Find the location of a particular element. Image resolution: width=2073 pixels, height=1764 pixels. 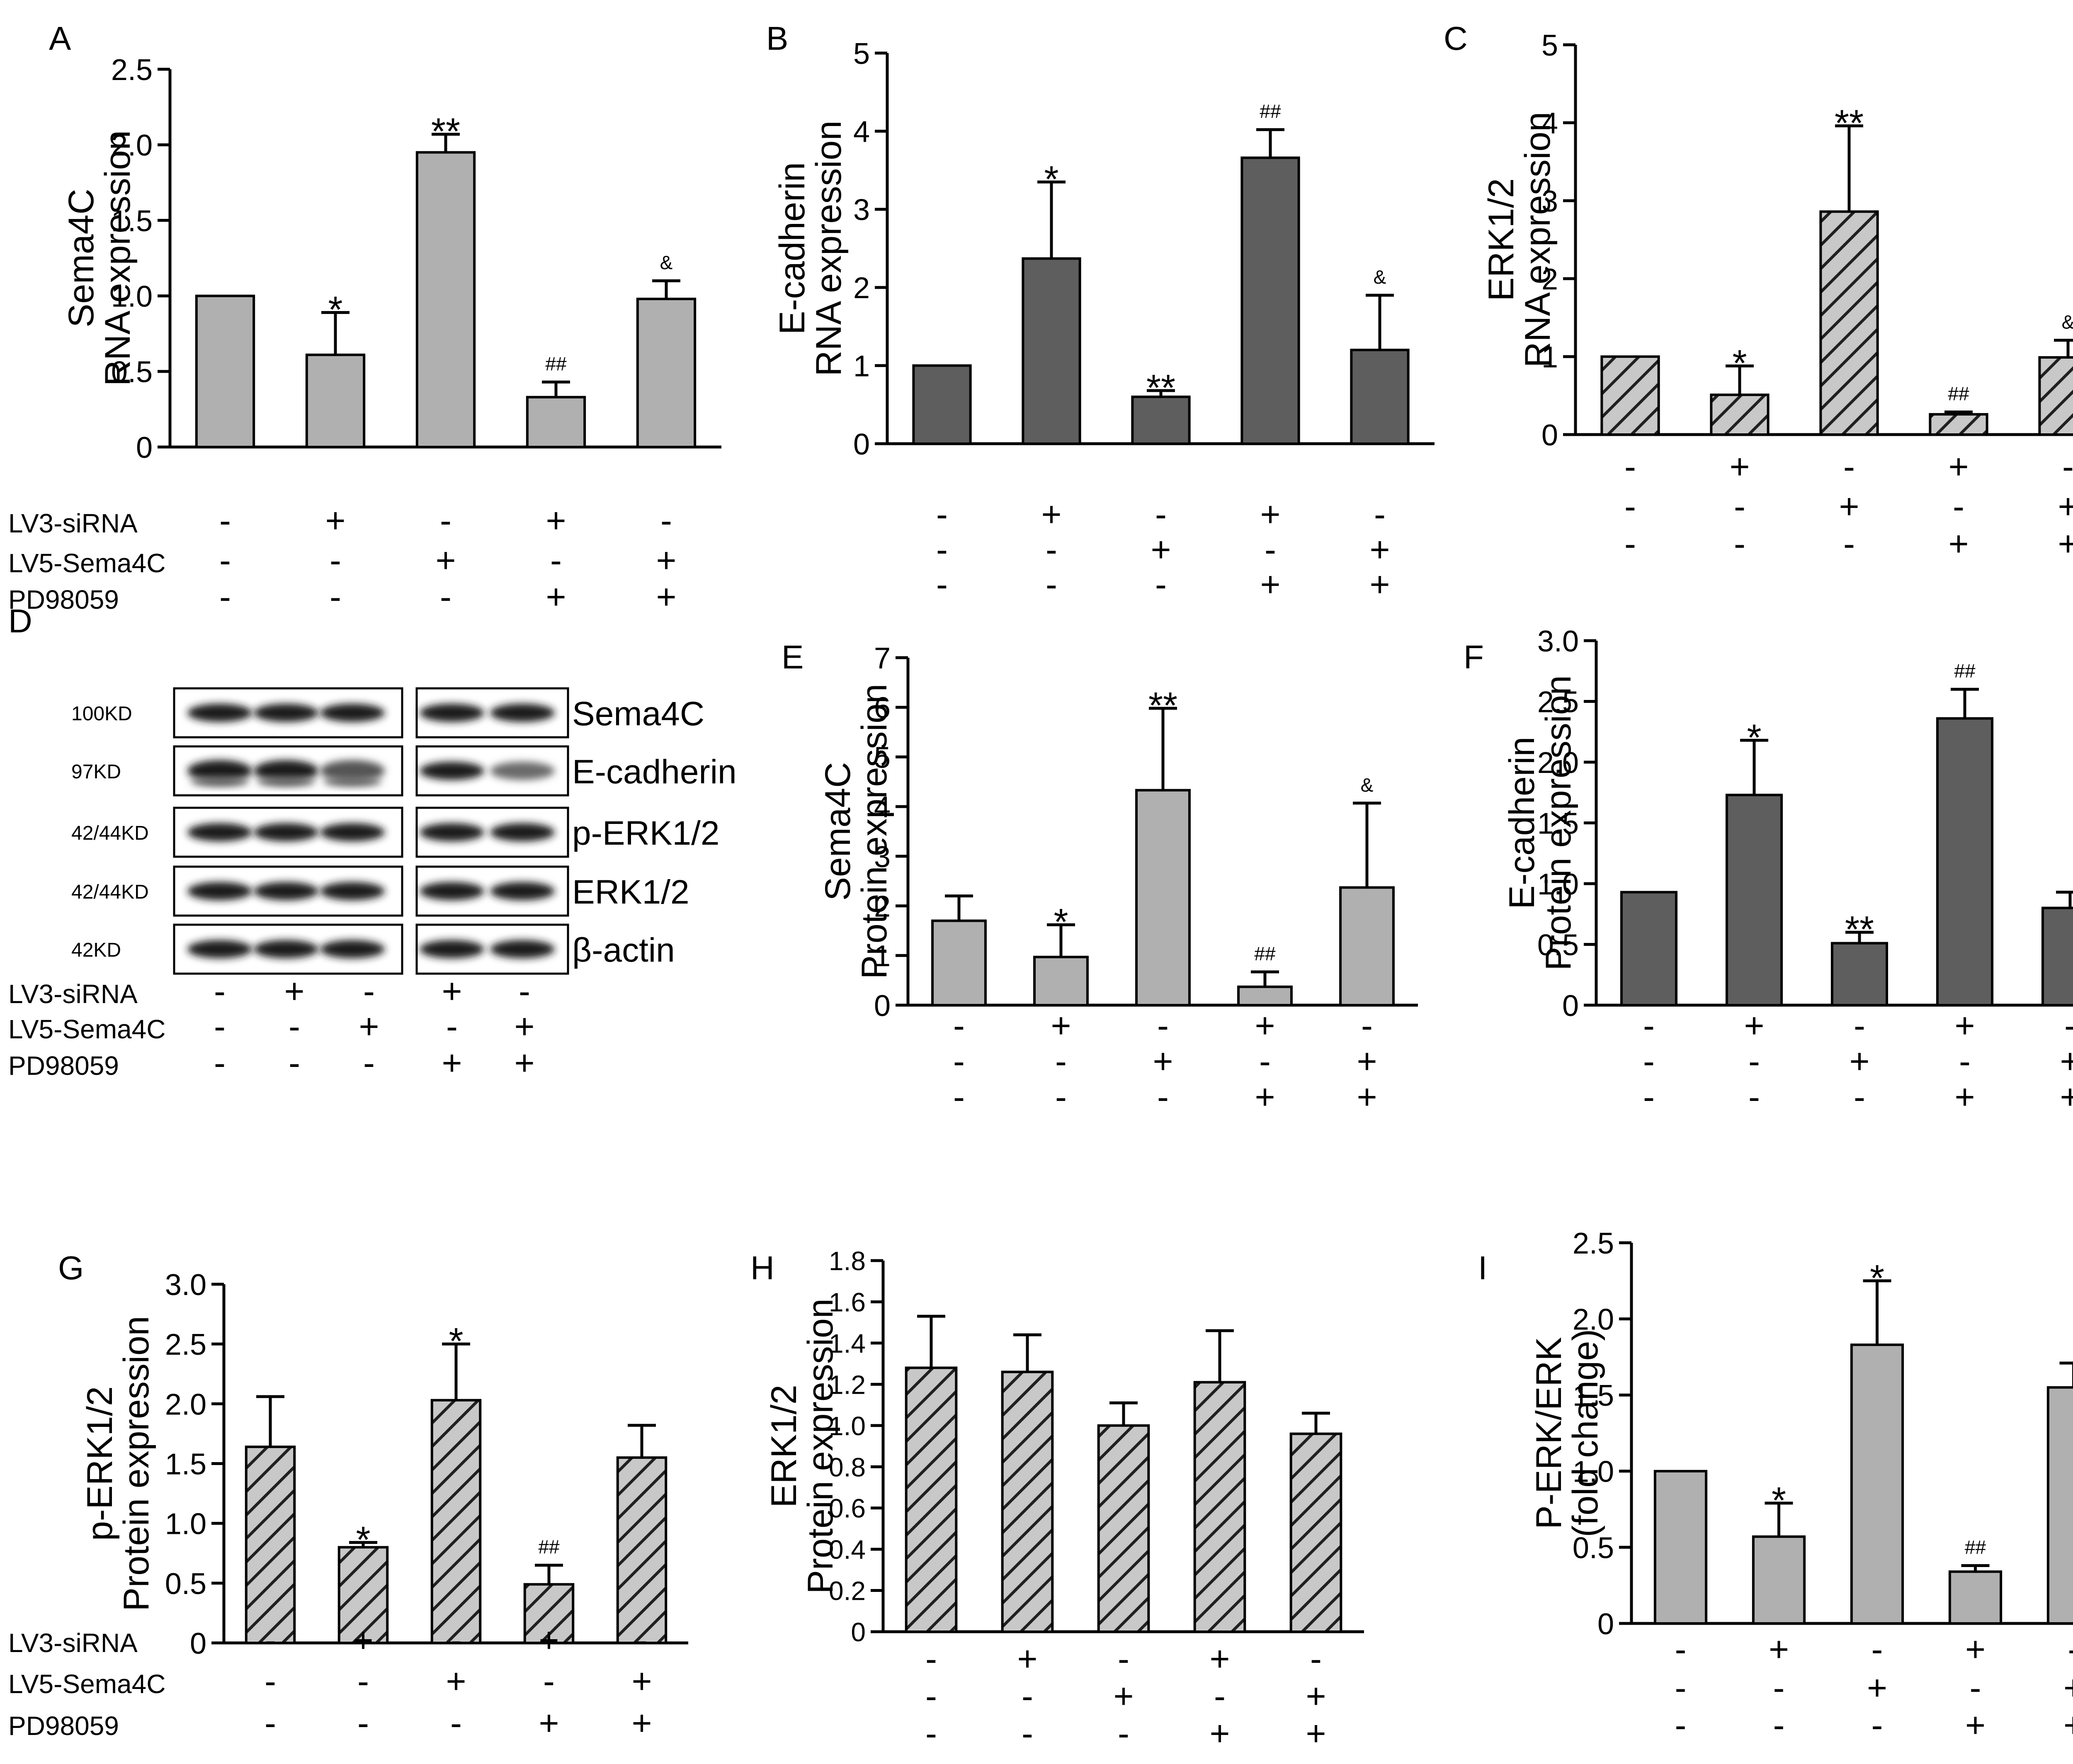

panel-letter-I: I is located at coordinates (1483, 1268).